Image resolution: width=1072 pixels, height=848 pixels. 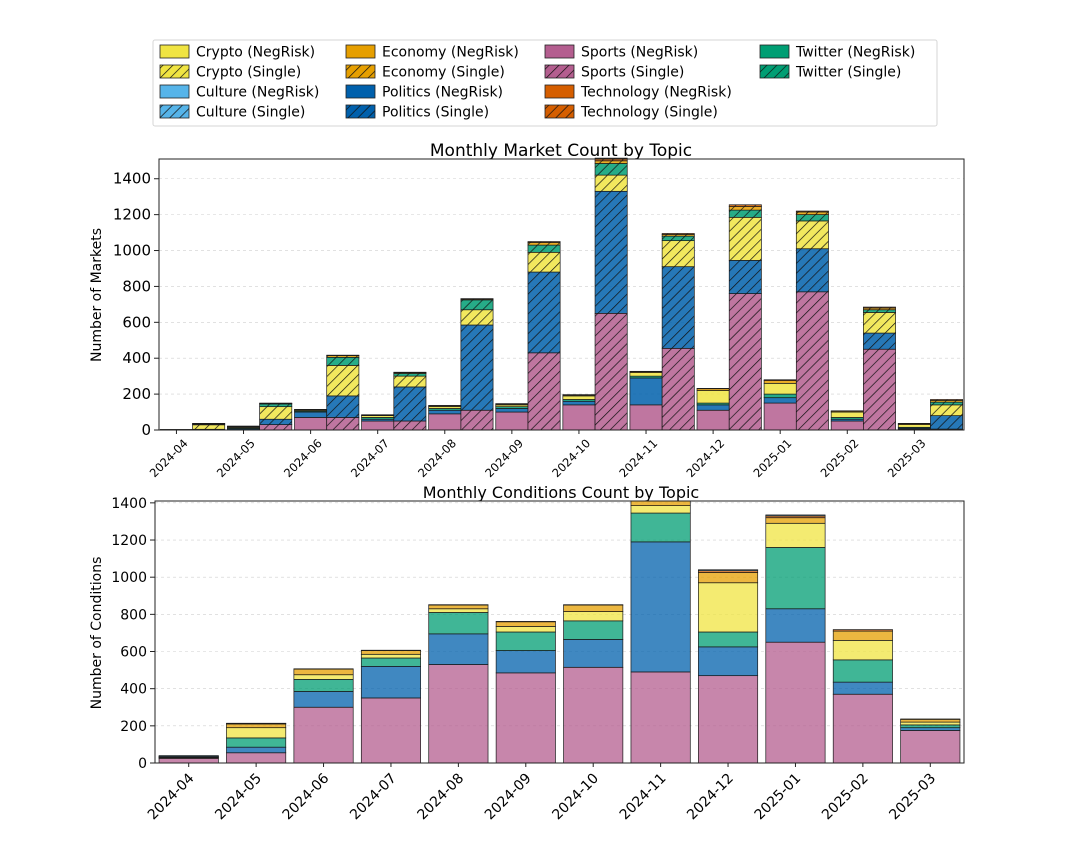 I want to click on x-tick-label: 2025-03, so click(x=907, y=458).